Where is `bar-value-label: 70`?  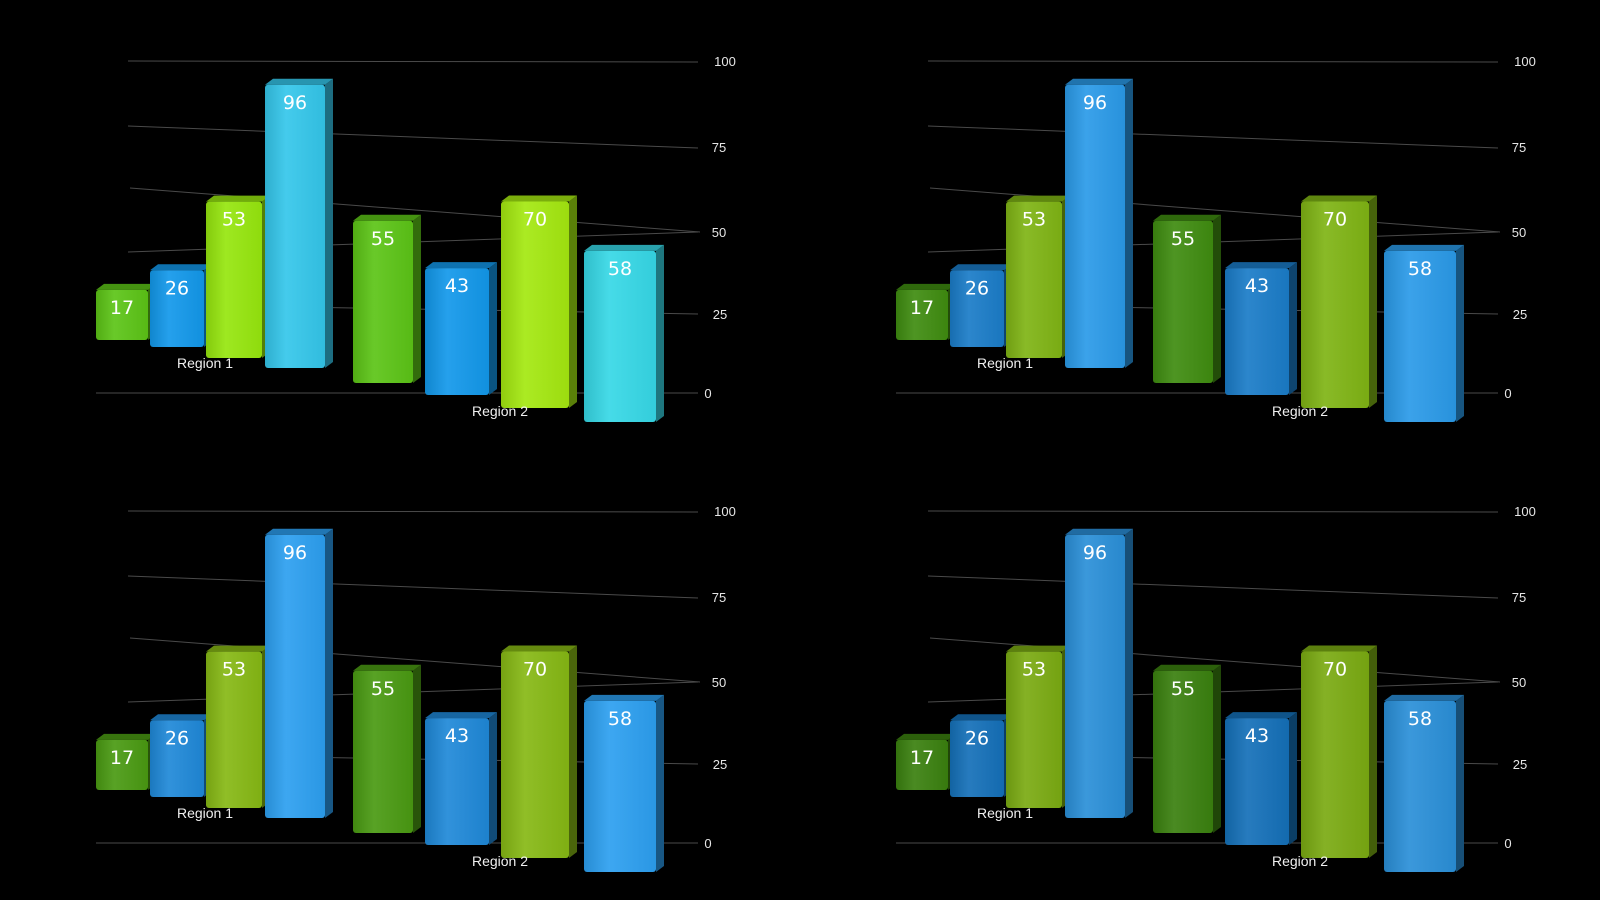 bar-value-label: 70 is located at coordinates (1335, 220).